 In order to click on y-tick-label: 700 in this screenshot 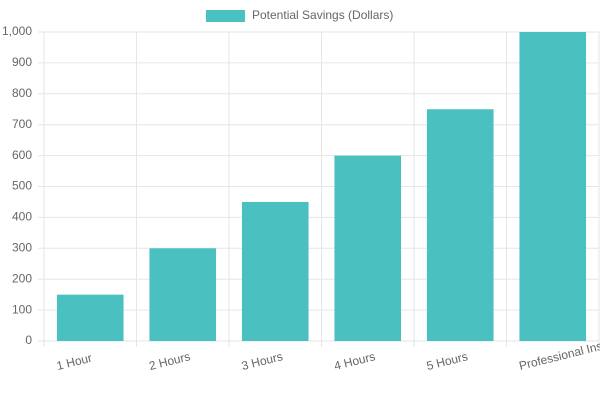, I will do `click(22, 124)`.